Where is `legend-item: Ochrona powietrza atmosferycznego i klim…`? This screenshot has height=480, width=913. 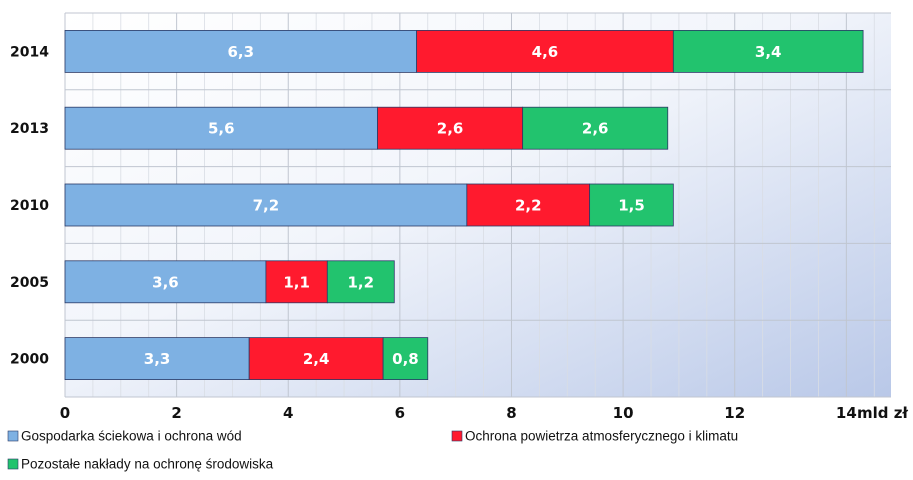 legend-item: Ochrona powietrza atmosferycznego i klim… is located at coordinates (594, 436).